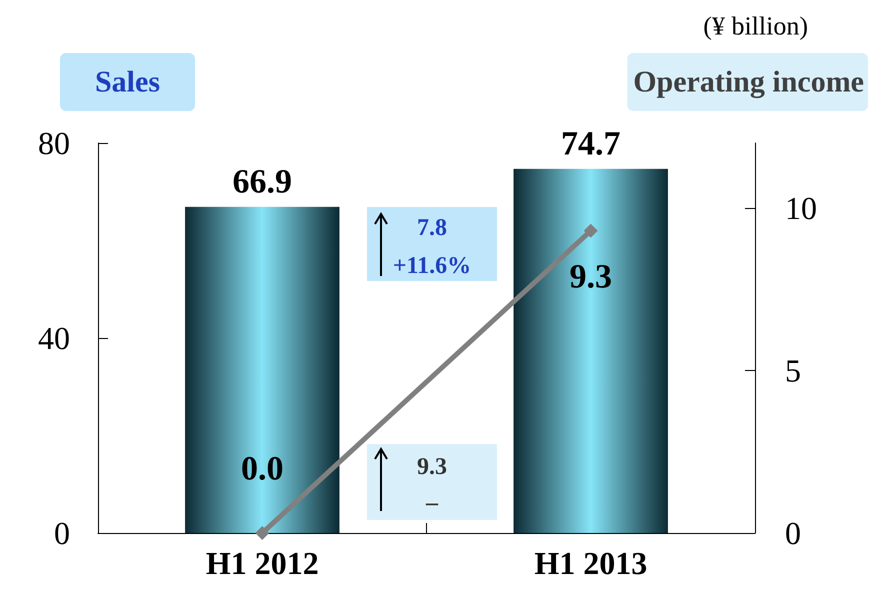 The image size is (870, 597). What do you see at coordinates (62, 533) in the screenshot?
I see `y-tick-label: 0` at bounding box center [62, 533].